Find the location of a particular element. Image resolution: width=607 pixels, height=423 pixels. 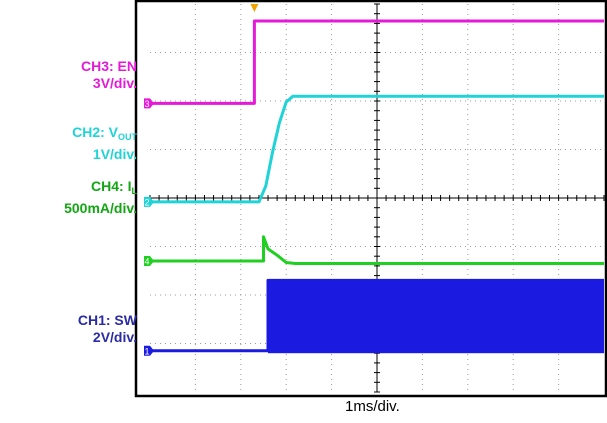

ch2-label-main: CH2: V is located at coordinates (95, 132).